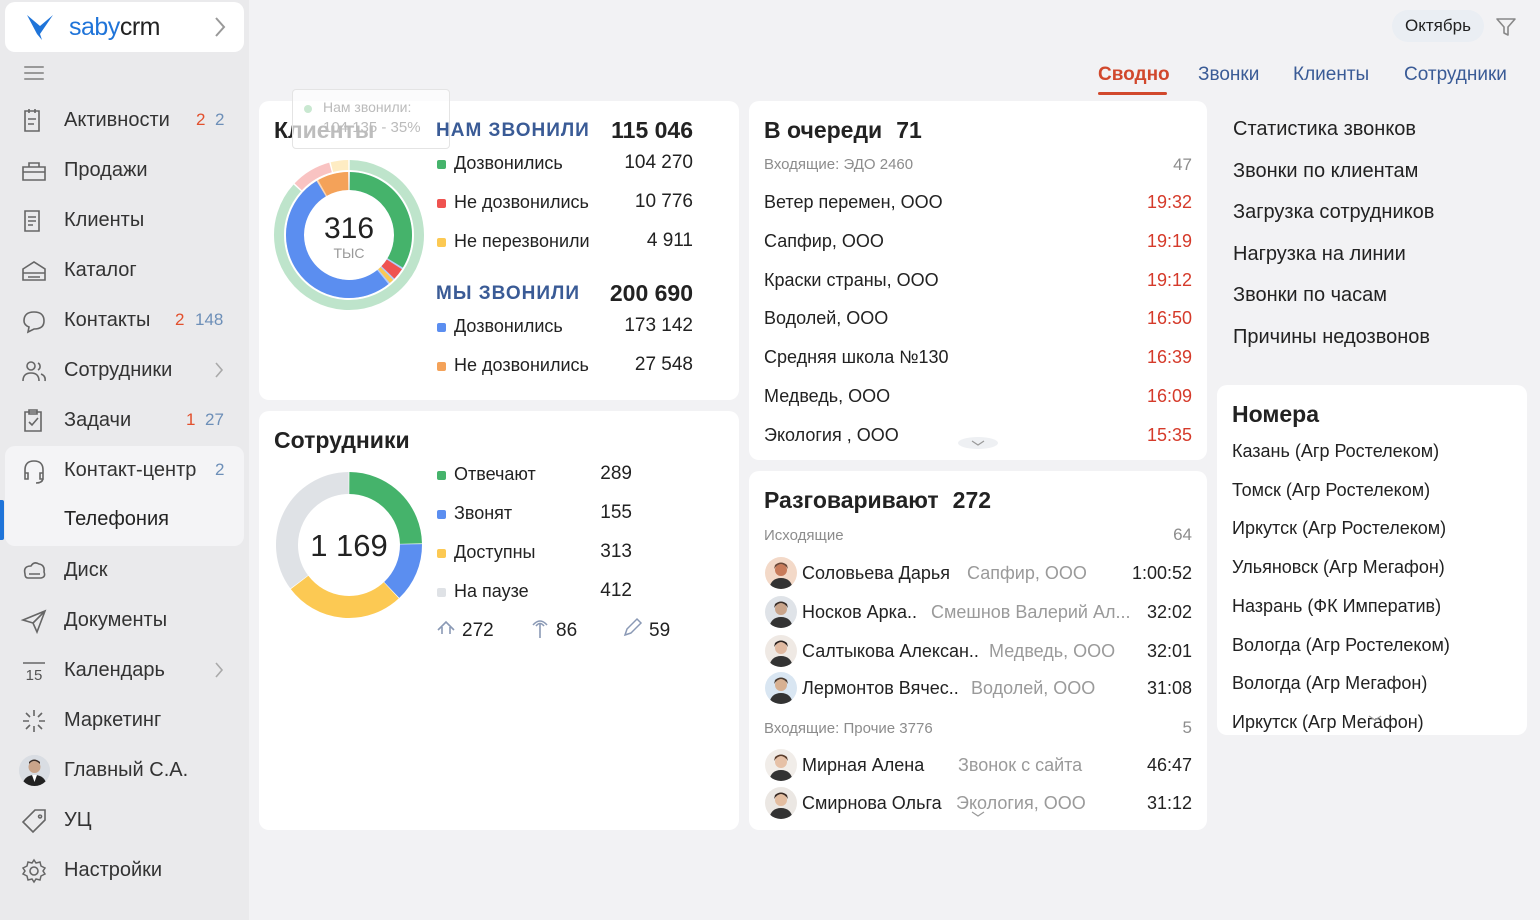  I want to click on sidebar-item-5: Контакты 2 148, so click(124, 320).